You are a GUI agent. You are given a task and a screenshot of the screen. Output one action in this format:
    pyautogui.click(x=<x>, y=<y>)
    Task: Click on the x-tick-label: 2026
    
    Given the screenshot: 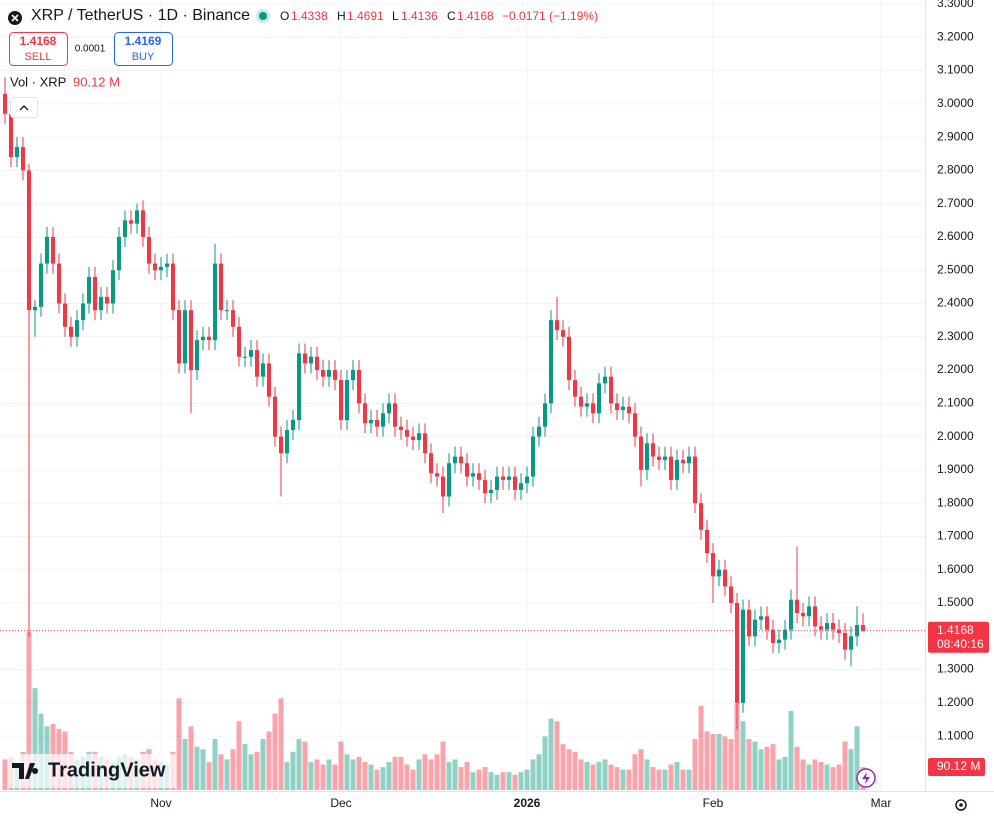 What is the action you would take?
    pyautogui.click(x=527, y=803)
    